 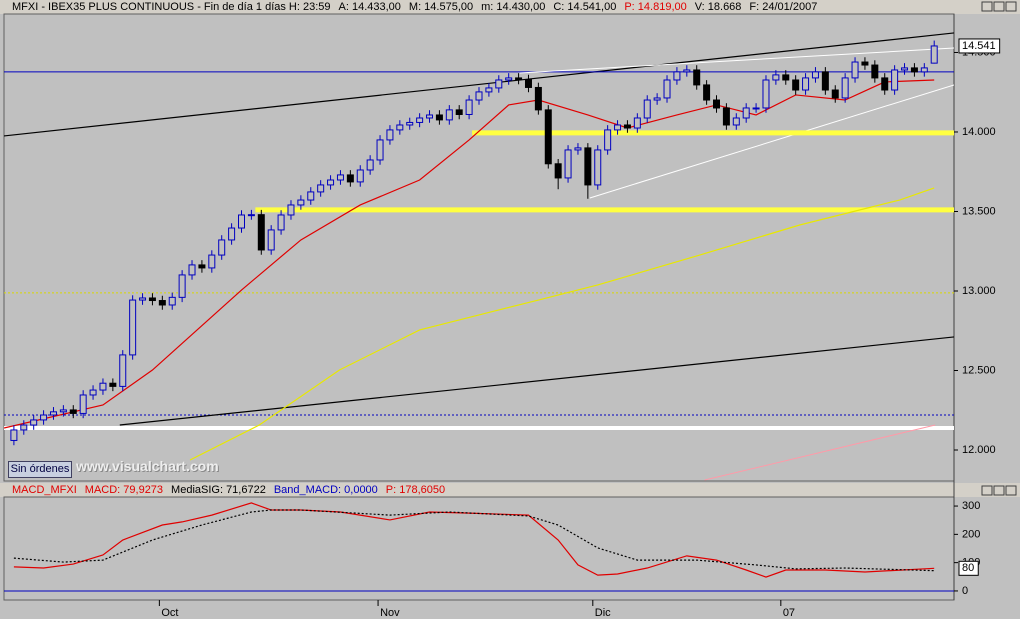 What do you see at coordinates (979, 370) in the screenshot?
I see `y-tick-label: 12.500` at bounding box center [979, 370].